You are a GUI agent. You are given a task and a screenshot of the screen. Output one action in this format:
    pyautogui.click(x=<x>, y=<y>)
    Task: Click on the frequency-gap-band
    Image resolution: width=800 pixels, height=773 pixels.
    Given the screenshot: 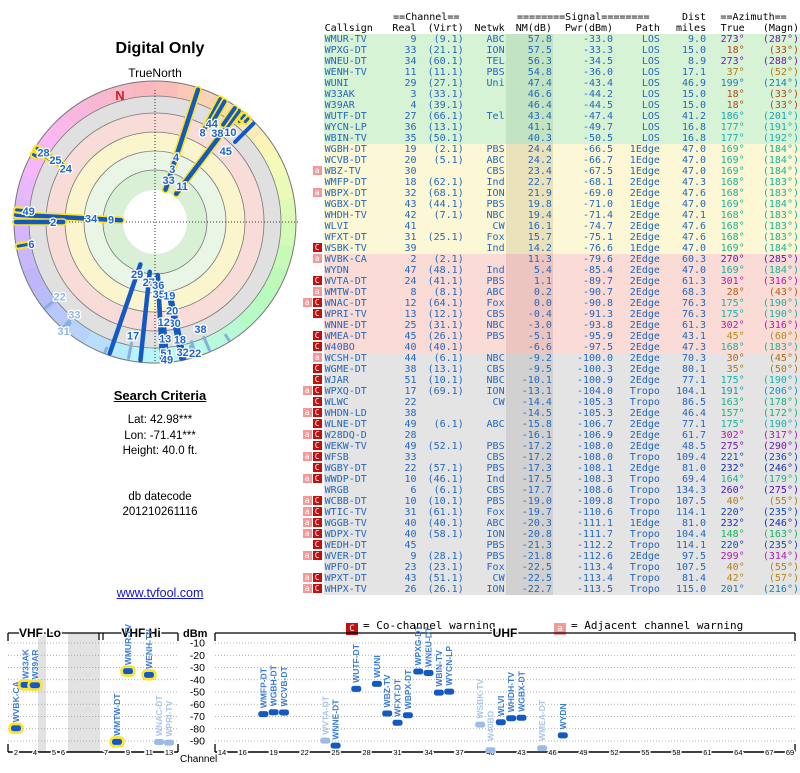 What is the action you would take?
    pyautogui.click(x=84, y=692)
    